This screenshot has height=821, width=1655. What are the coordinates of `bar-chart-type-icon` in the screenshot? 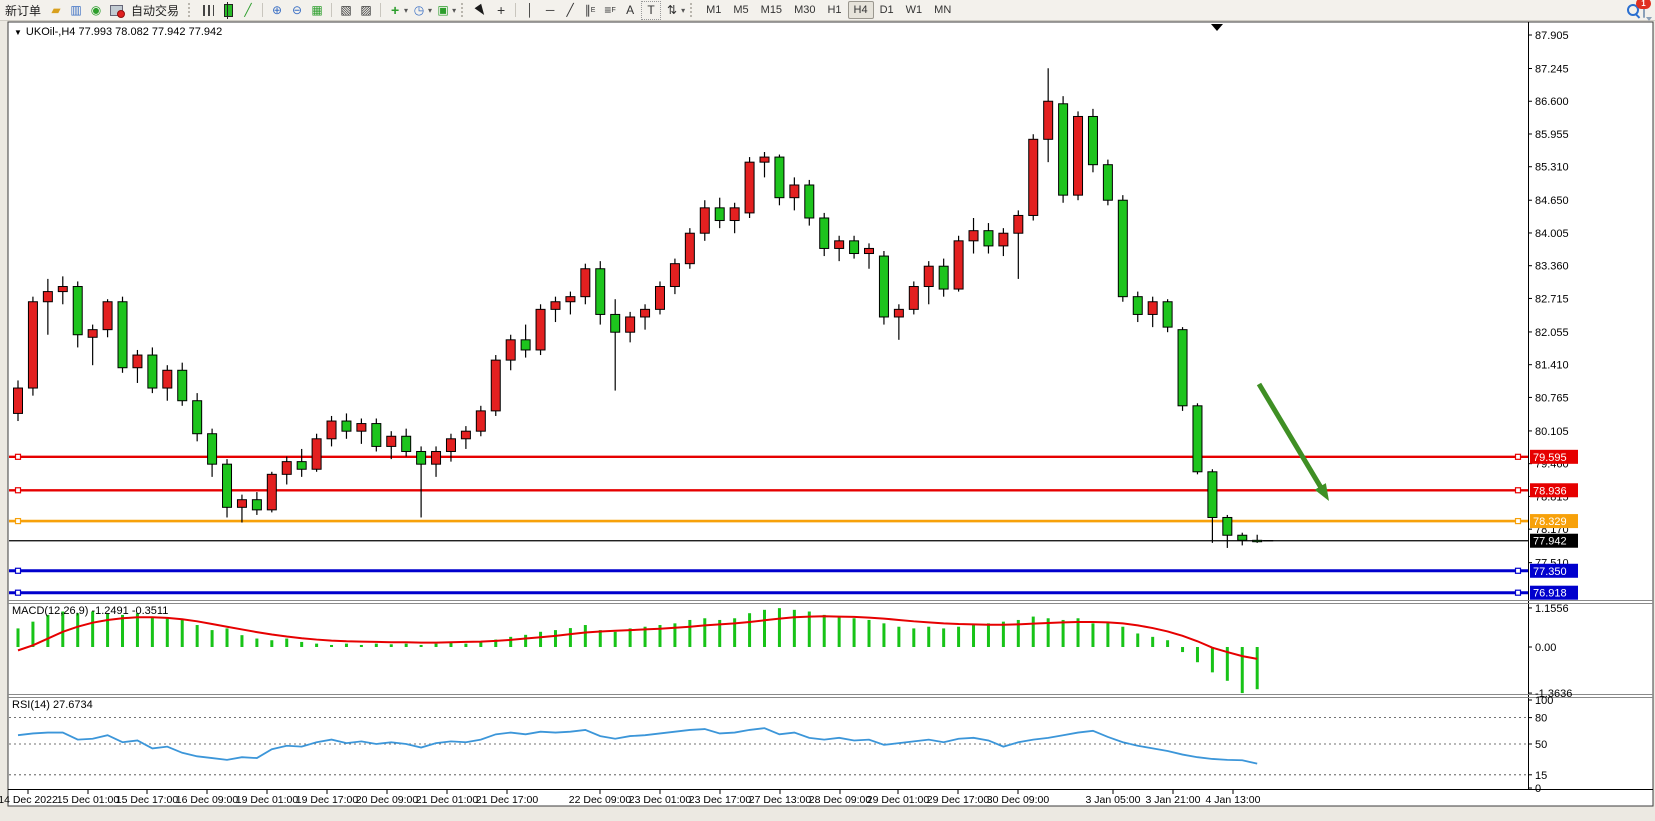 It's located at (208, 10).